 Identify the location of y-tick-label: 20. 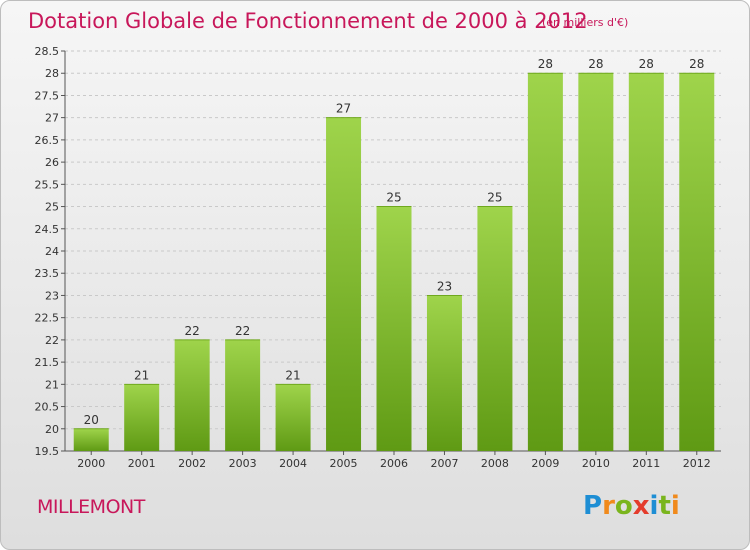
(52, 429).